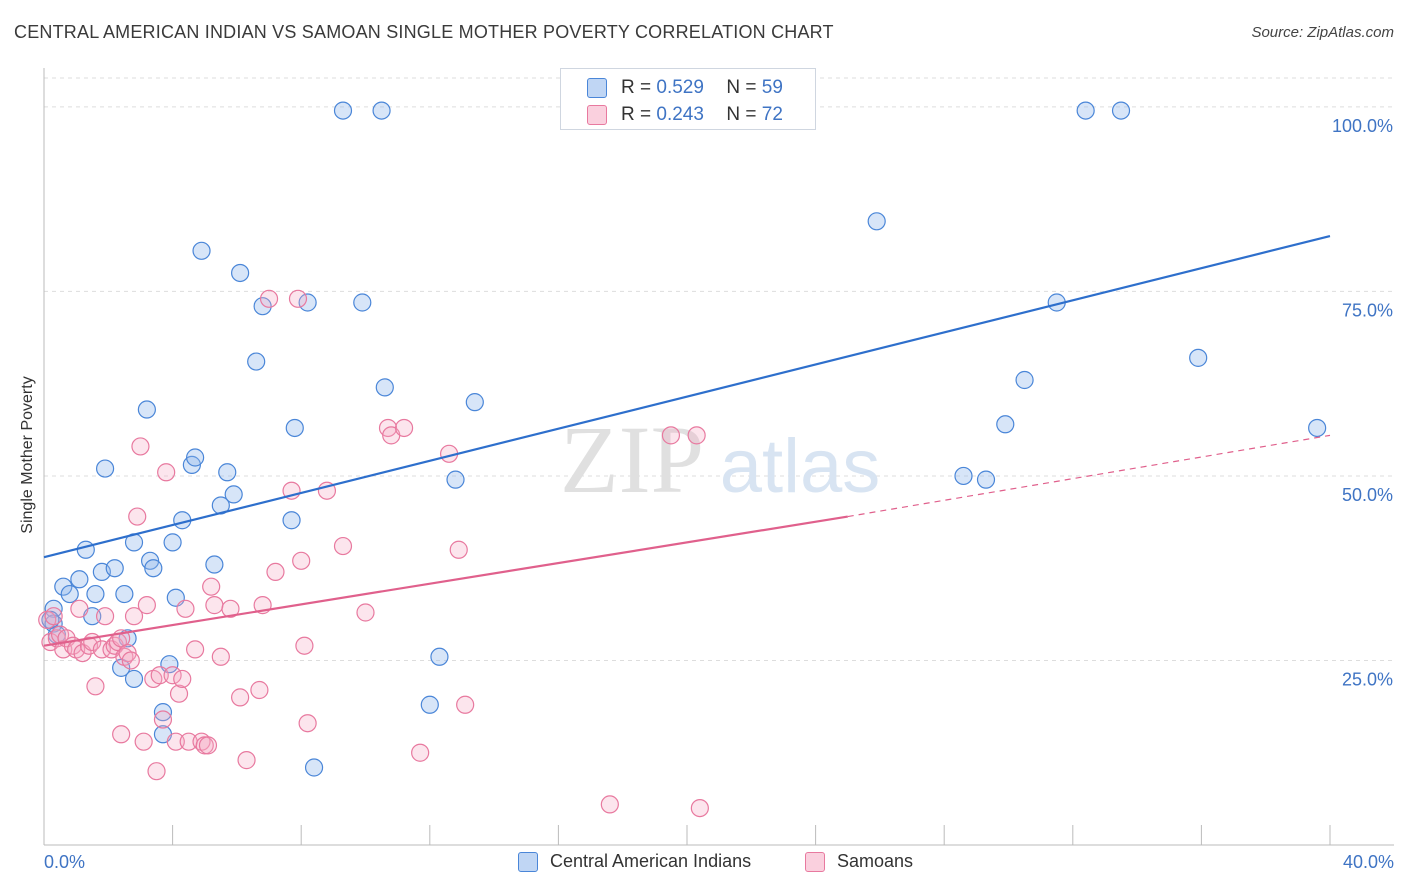  I want to click on n-label: N =, so click(741, 114).